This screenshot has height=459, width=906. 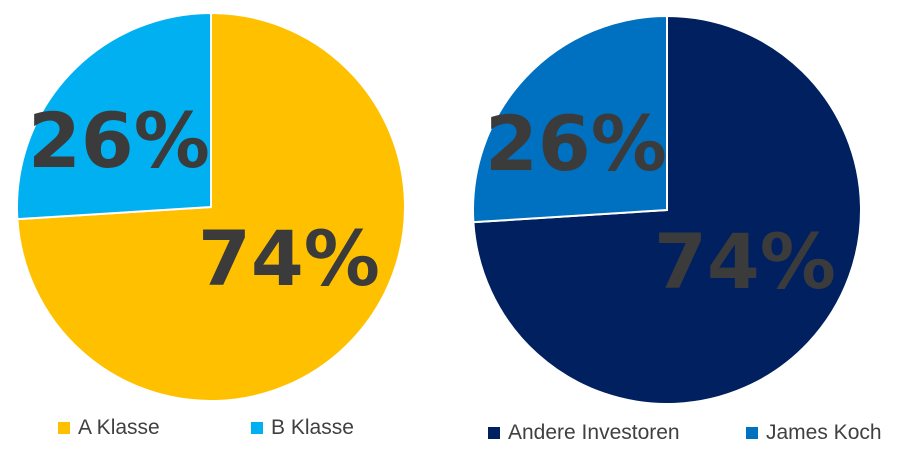 What do you see at coordinates (289, 258) in the screenshot?
I see `data-label-a-klasse: 74%` at bounding box center [289, 258].